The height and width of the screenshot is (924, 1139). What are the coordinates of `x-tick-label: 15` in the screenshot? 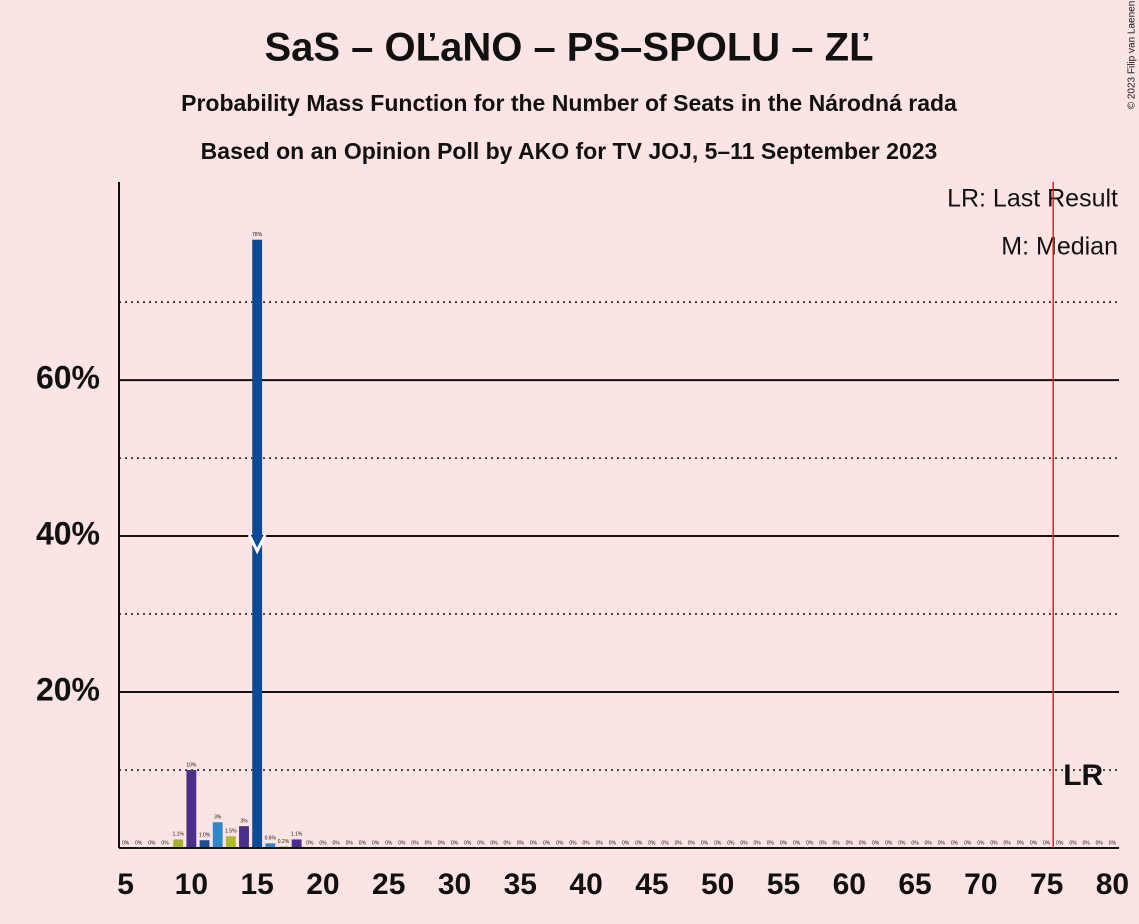 It's located at (256, 884).